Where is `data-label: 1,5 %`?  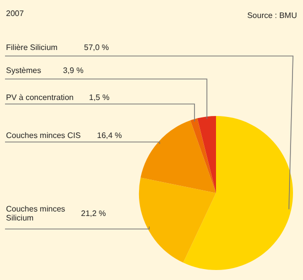
data-label: 1,5 % is located at coordinates (99, 97).